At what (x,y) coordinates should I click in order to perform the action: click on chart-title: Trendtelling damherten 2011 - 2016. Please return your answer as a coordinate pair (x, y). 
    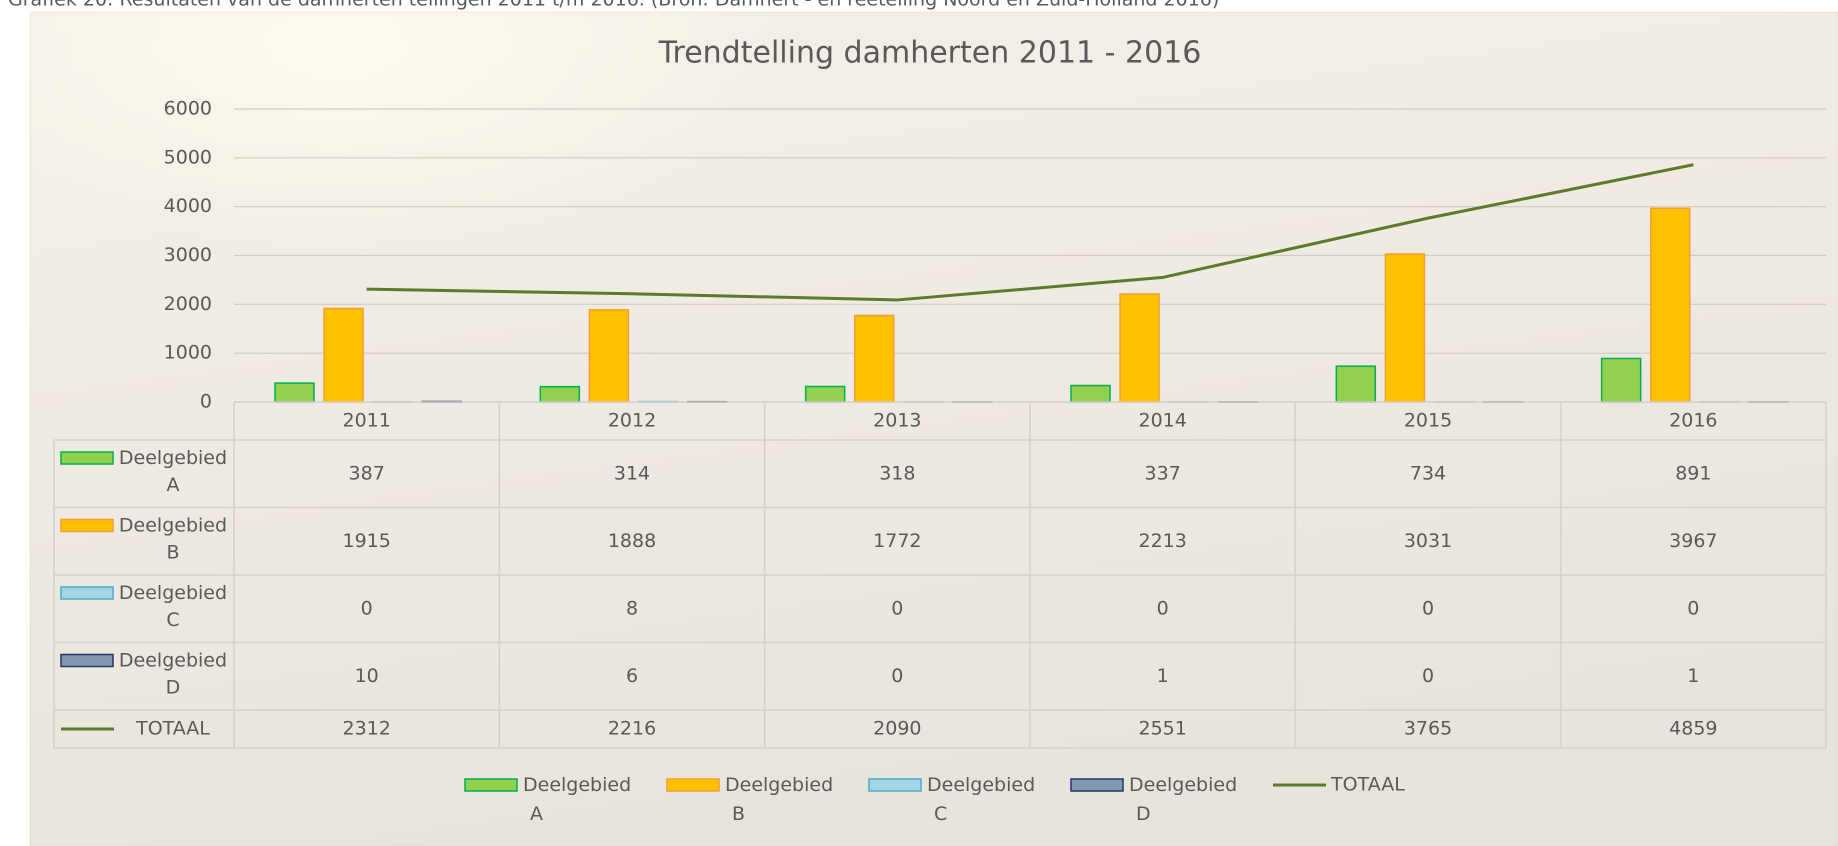
    Looking at the image, I should click on (930, 53).